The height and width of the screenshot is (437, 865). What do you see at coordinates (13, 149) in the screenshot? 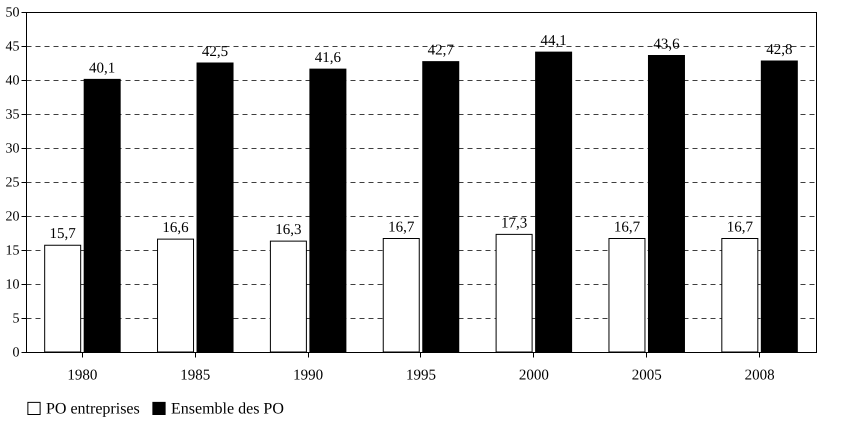
I see `y-tick-label: 30` at bounding box center [13, 149].